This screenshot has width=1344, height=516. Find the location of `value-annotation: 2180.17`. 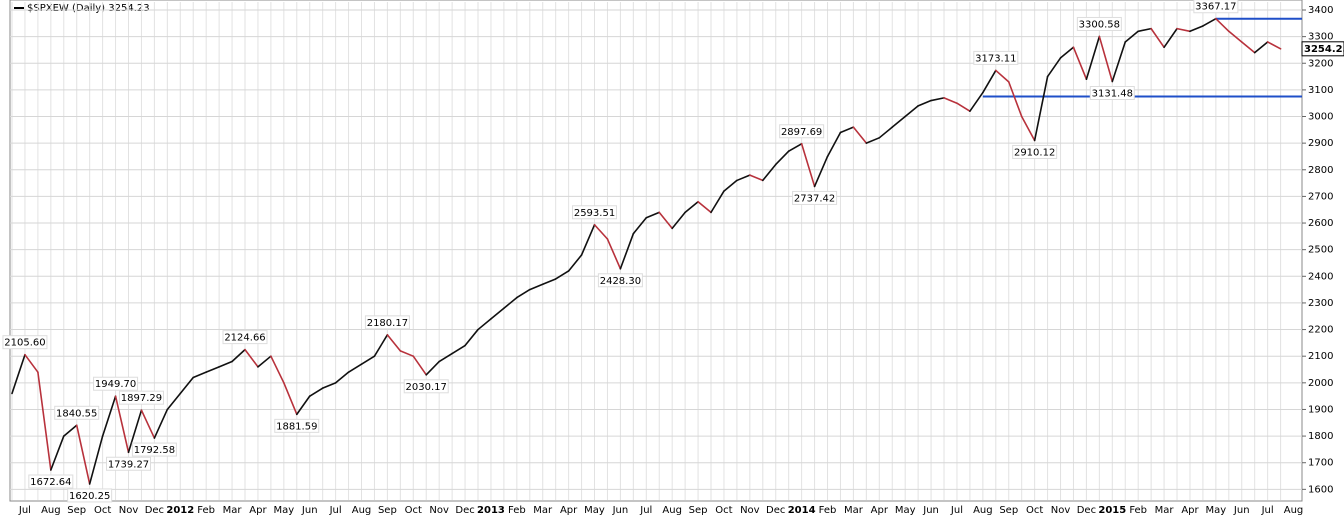

value-annotation: 2180.17 is located at coordinates (387, 322).